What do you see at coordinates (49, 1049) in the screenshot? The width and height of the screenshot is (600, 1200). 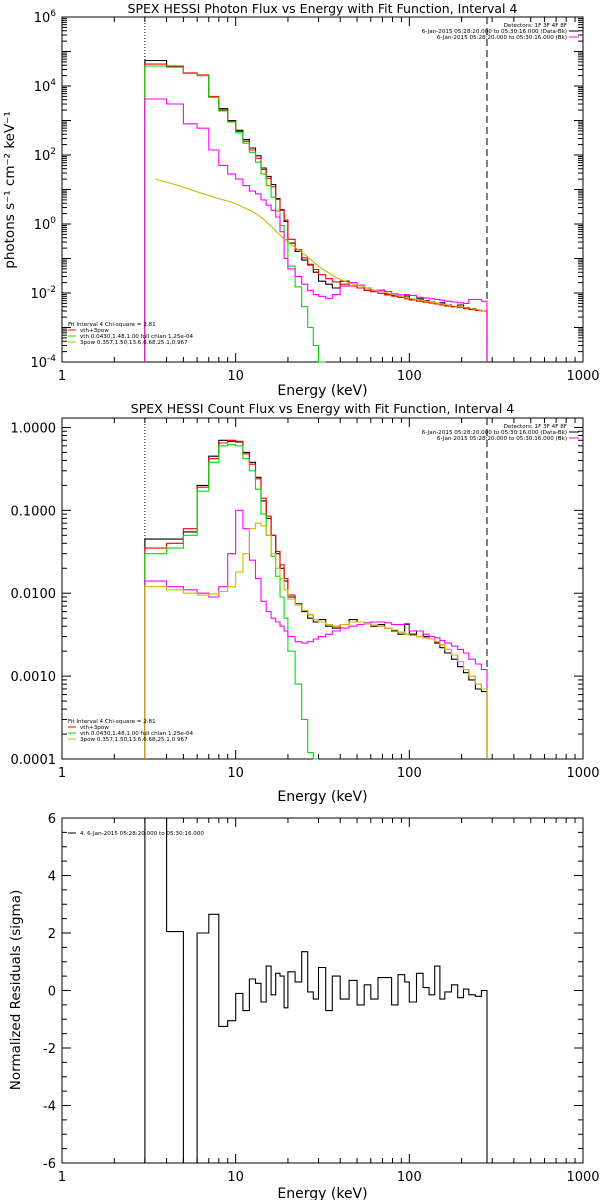 I see `y-tick-label: -2` at bounding box center [49, 1049].